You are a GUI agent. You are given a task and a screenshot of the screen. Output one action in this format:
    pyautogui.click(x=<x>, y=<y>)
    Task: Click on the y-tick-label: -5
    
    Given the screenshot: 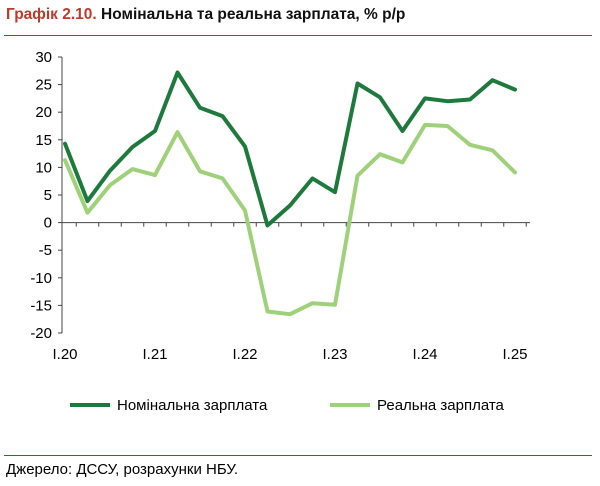 What is the action you would take?
    pyautogui.click(x=45, y=250)
    